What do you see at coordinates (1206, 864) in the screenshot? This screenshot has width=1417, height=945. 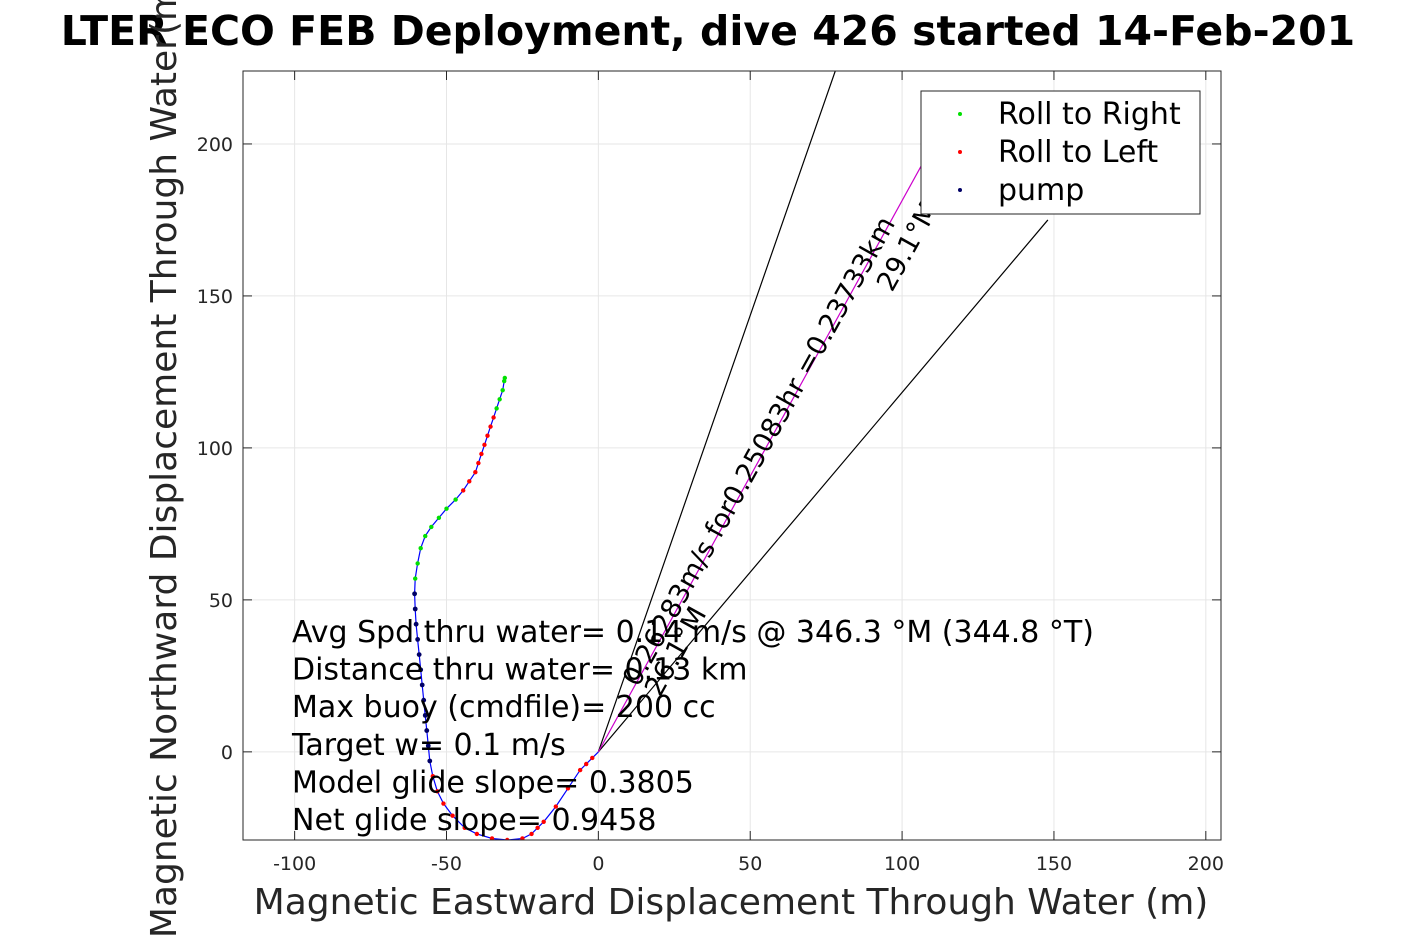 I see `x-tick-label: 200` at bounding box center [1206, 864].